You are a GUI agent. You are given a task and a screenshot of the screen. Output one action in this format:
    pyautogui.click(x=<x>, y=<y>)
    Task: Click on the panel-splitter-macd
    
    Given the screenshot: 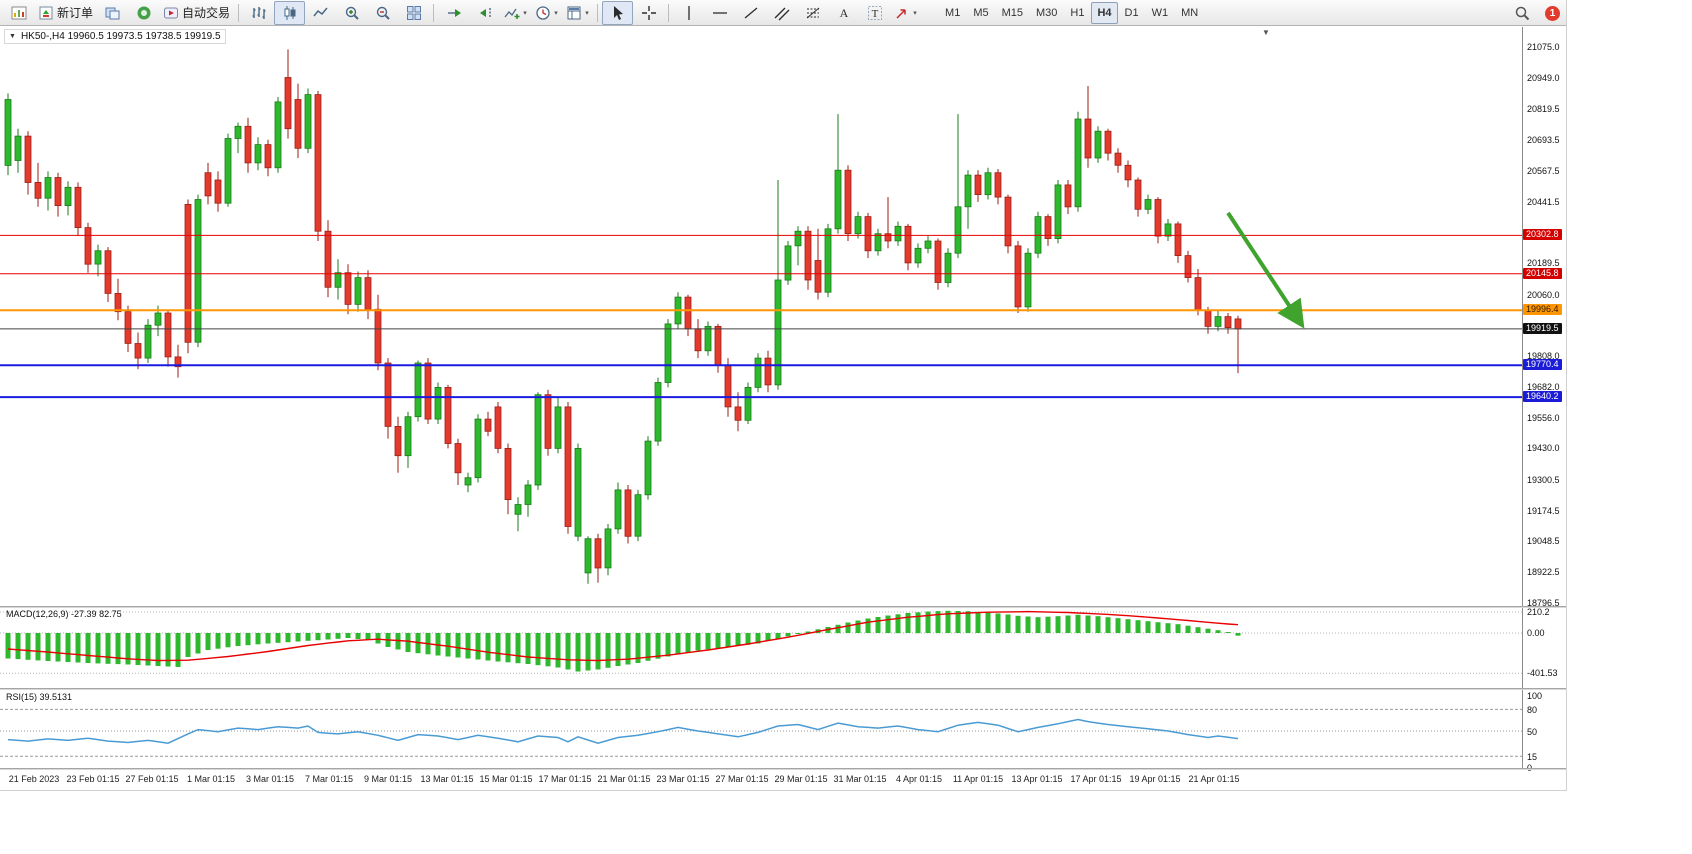 What is the action you would take?
    pyautogui.click(x=783, y=607)
    